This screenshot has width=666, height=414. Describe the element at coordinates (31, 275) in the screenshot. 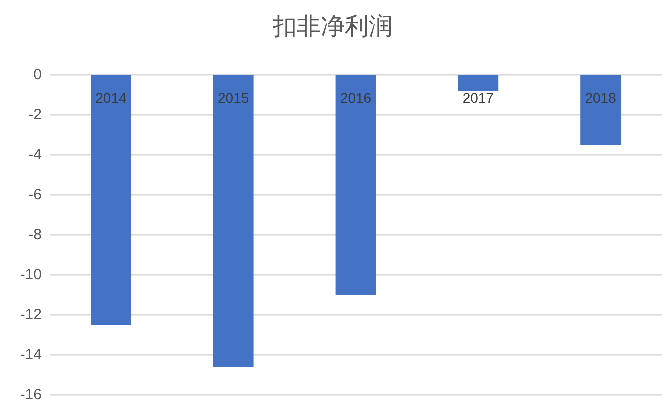

I see `y-tick-label: -10` at that location.